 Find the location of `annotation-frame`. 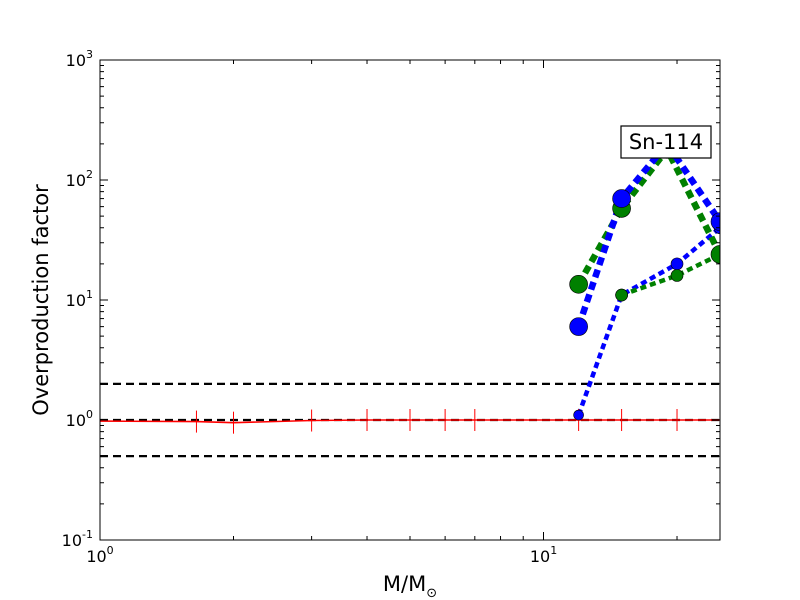

annotation-frame is located at coordinates (666, 142).